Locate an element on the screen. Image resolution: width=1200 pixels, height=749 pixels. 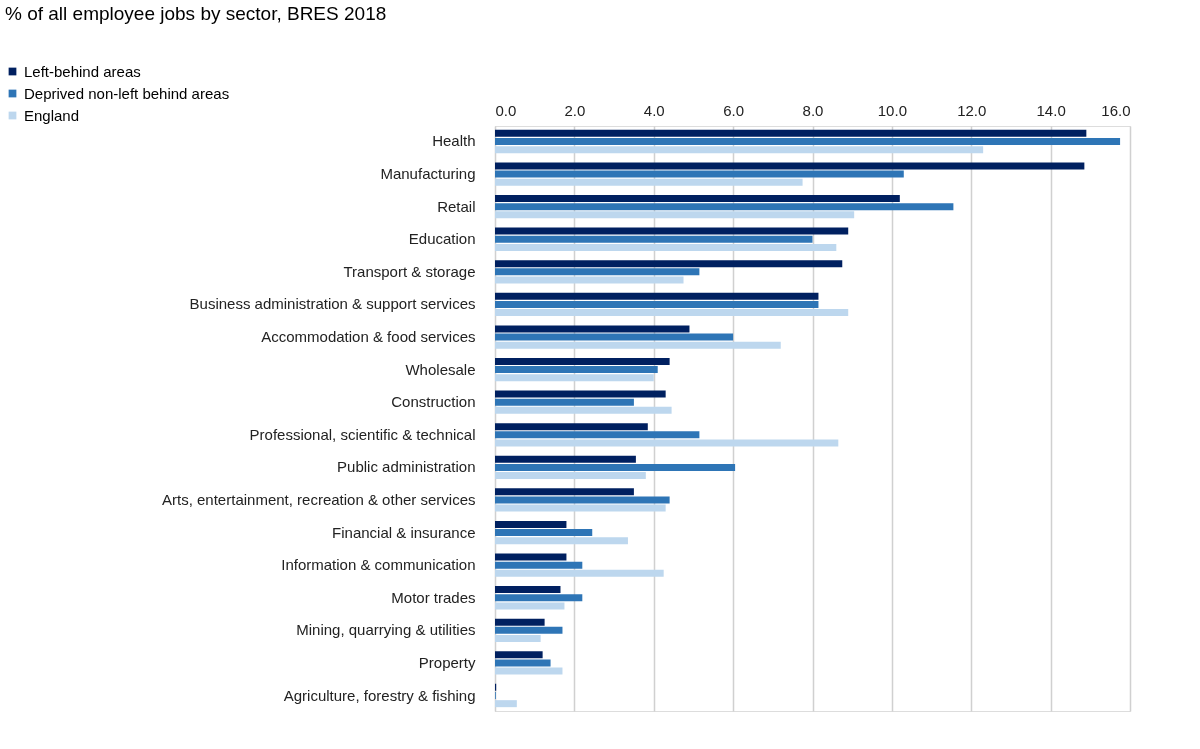
text: % of all employee jobs by sector, BRES 2018 is located at coordinates (196, 13).